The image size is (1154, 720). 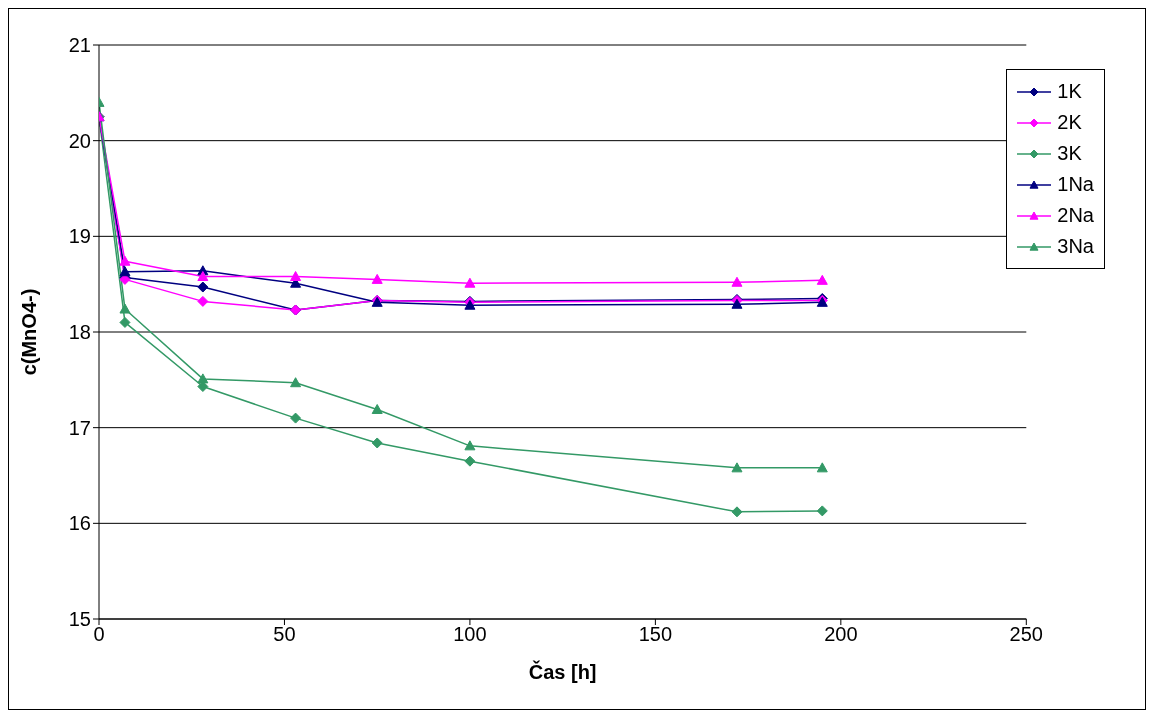 What do you see at coordinates (1075, 184) in the screenshot?
I see `legend-label: 1Na` at bounding box center [1075, 184].